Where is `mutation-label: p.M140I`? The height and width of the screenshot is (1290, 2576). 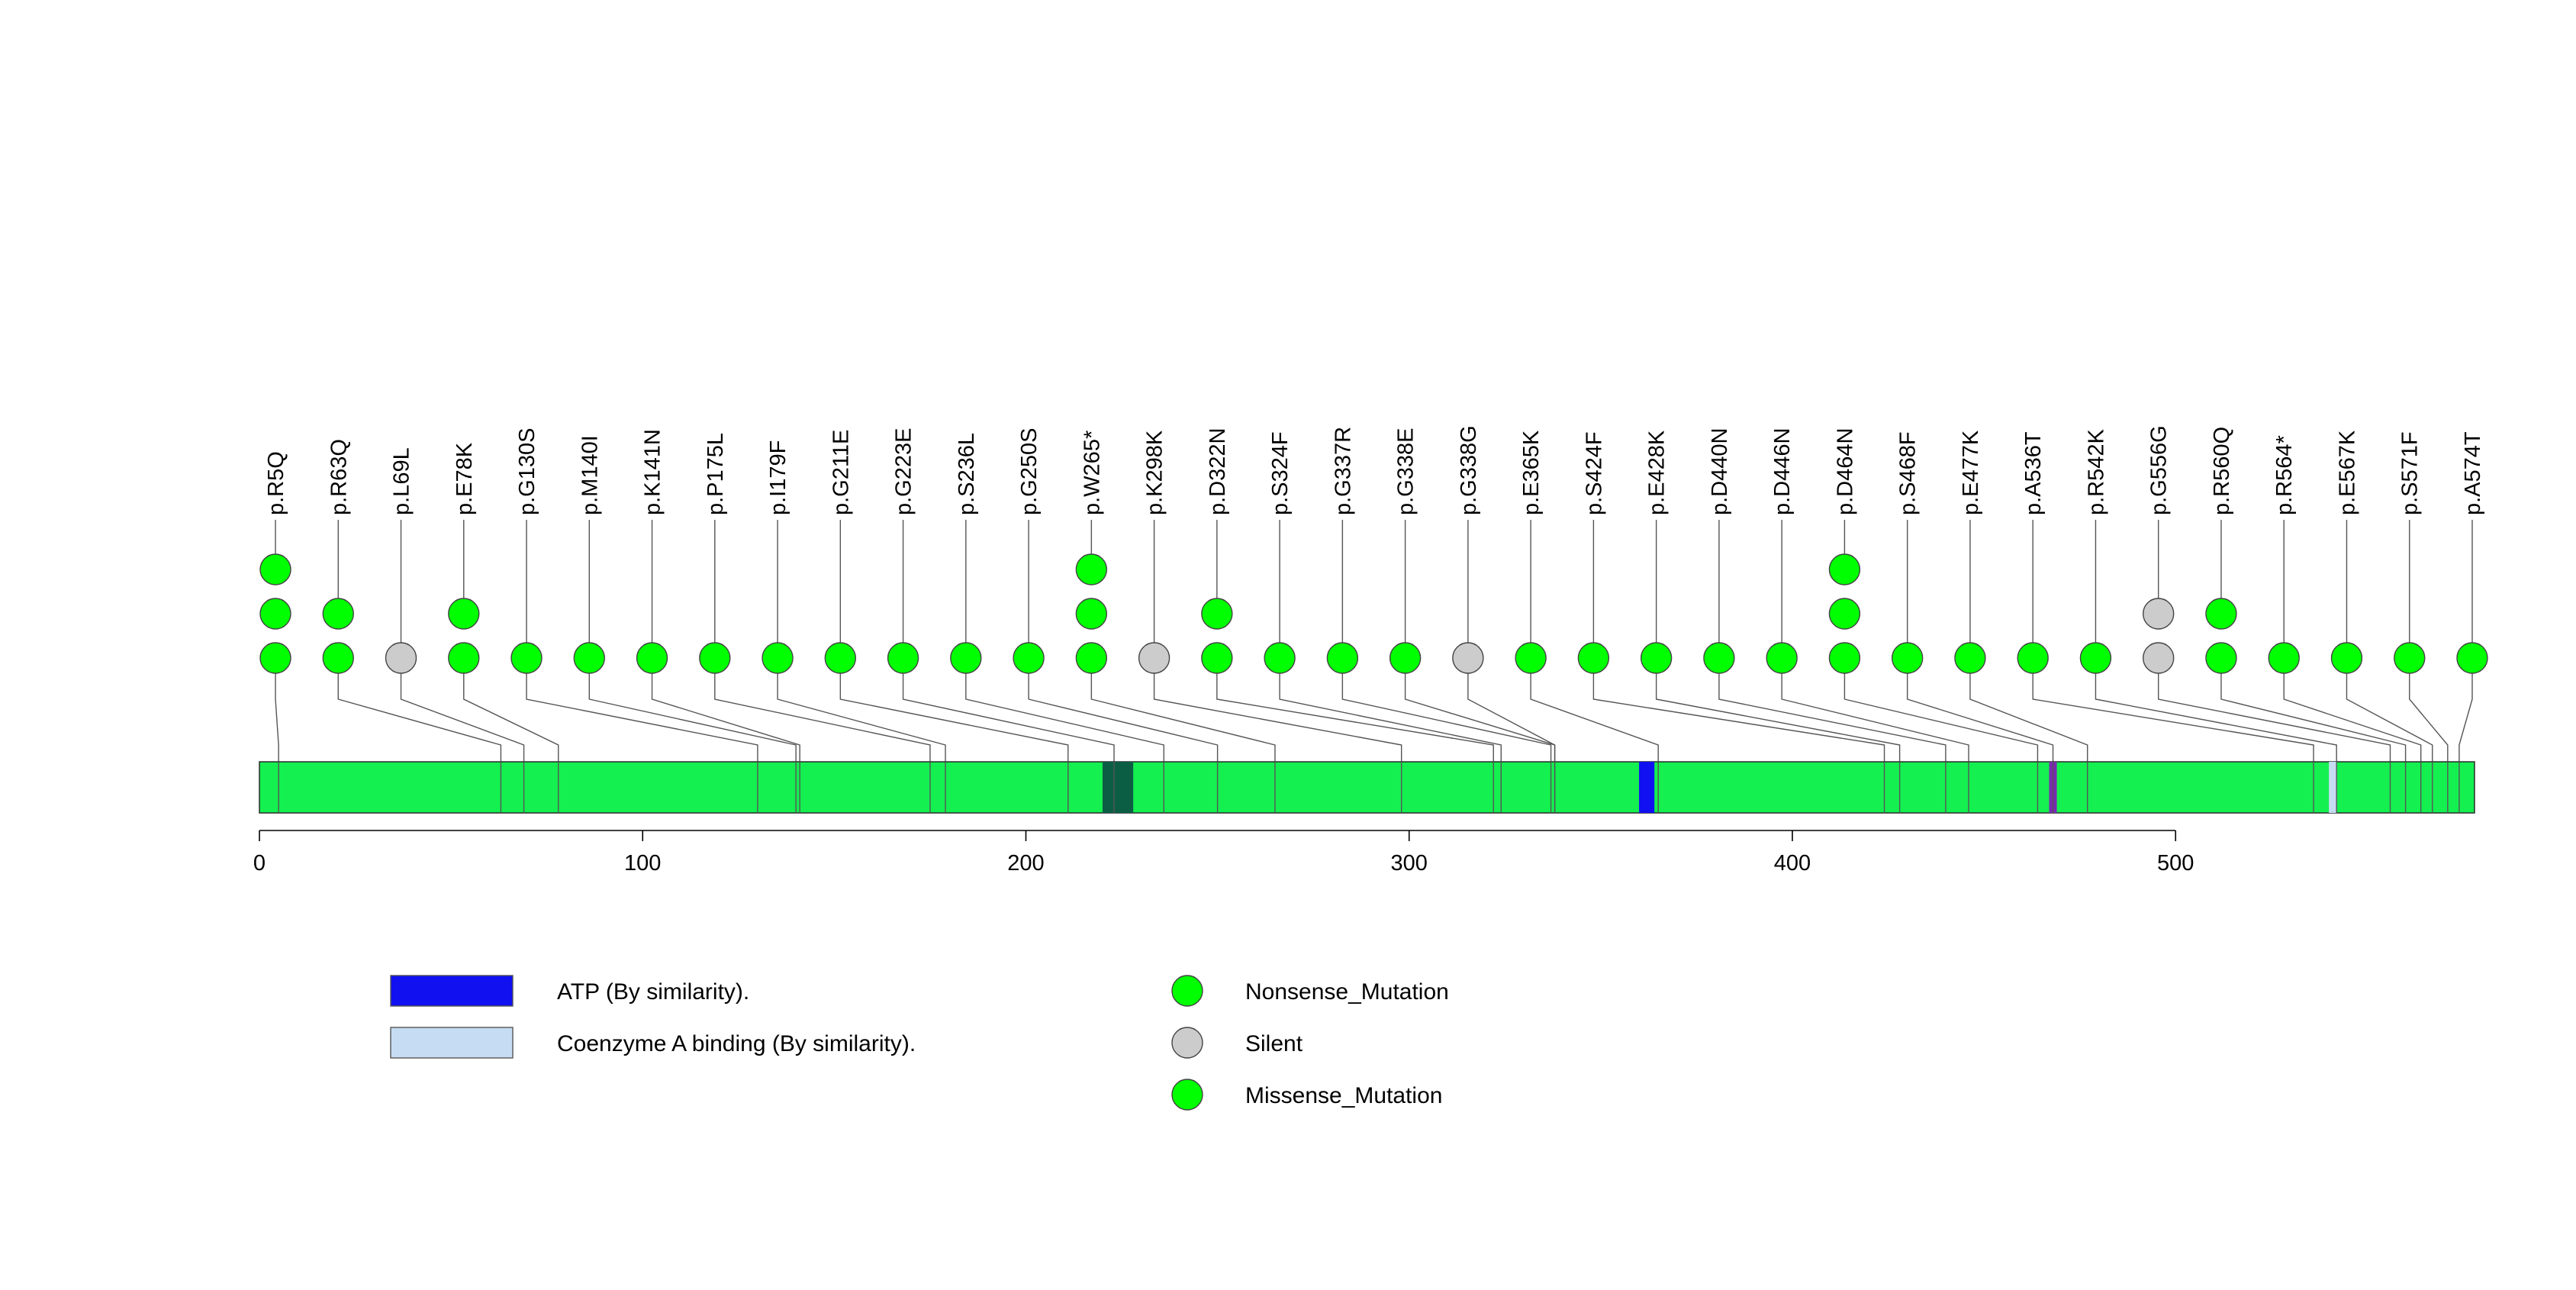 mutation-label: p.M140I is located at coordinates (590, 475).